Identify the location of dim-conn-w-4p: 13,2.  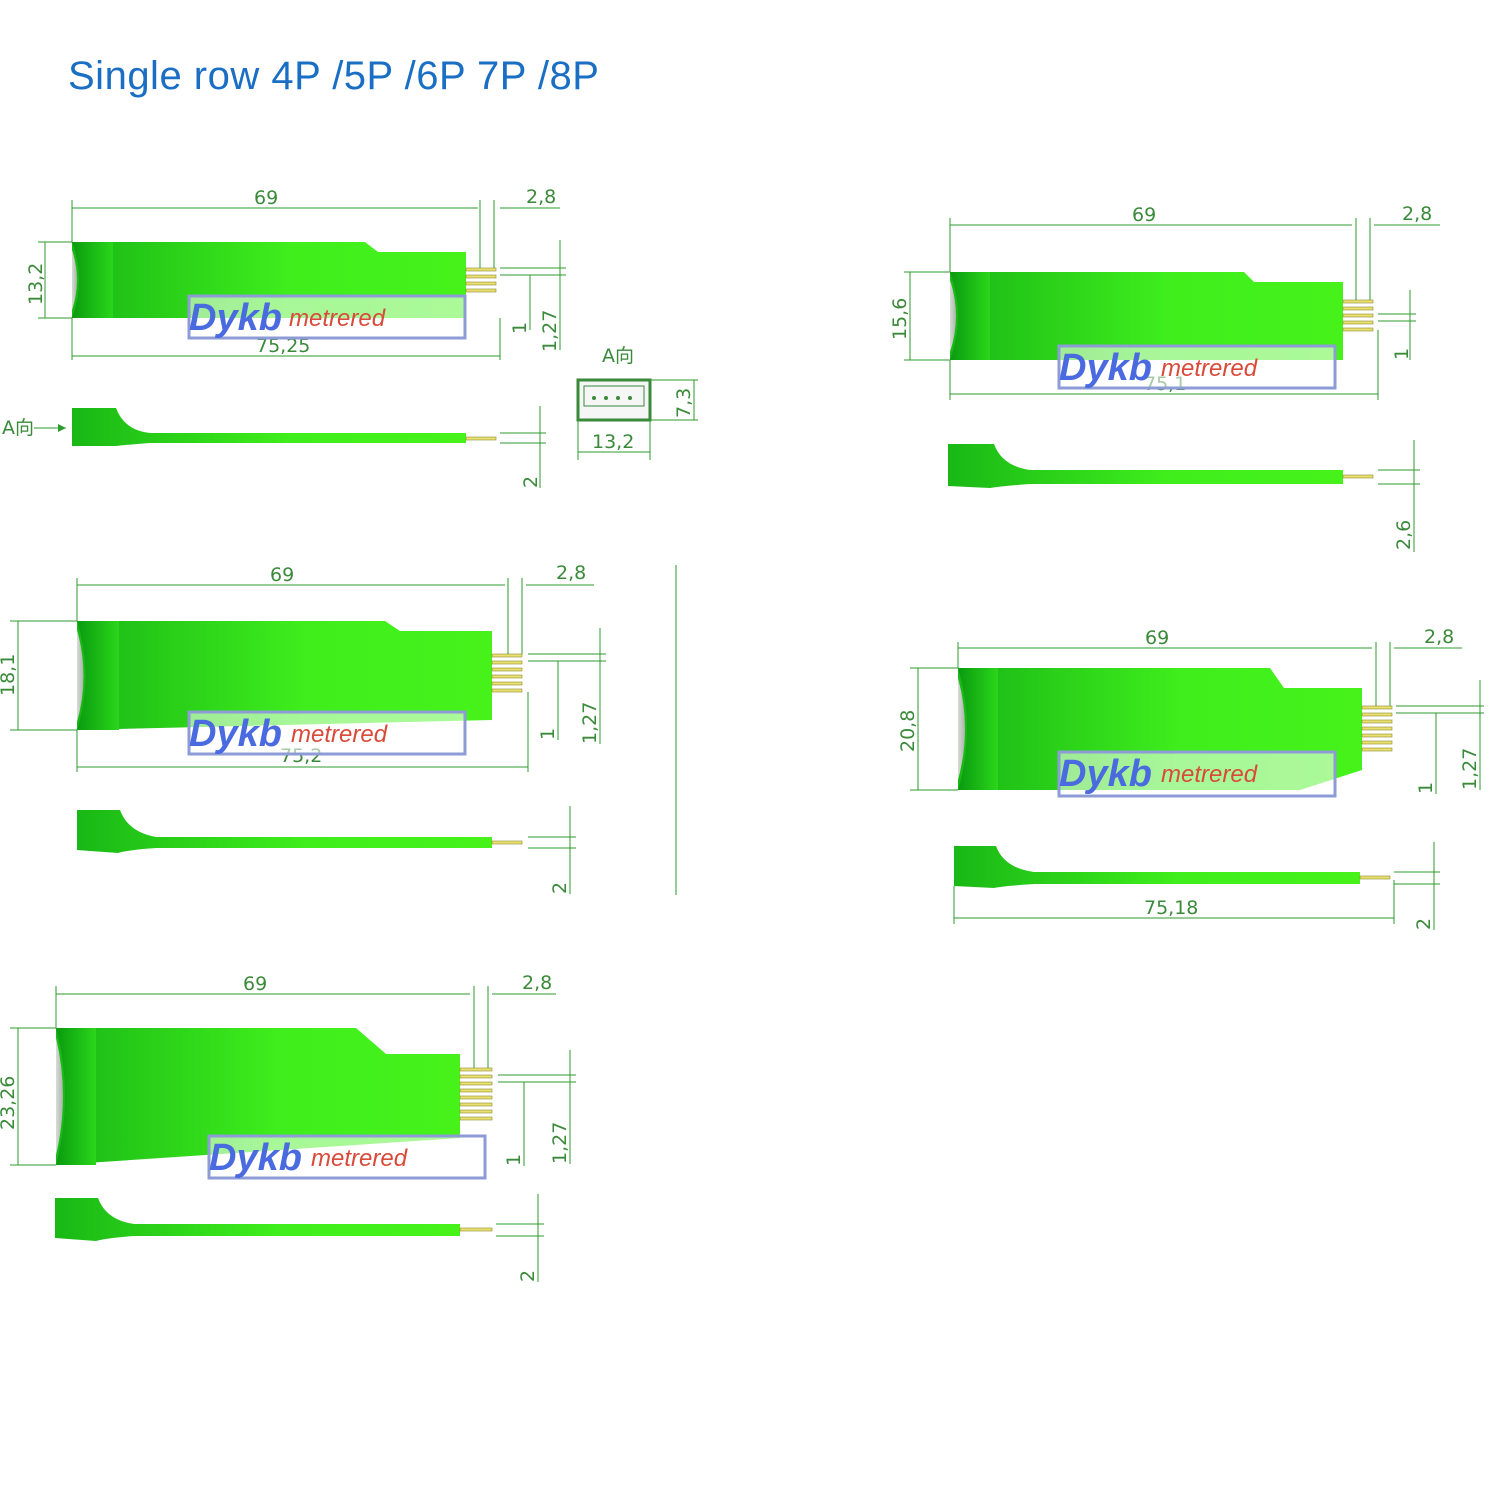
(613, 442).